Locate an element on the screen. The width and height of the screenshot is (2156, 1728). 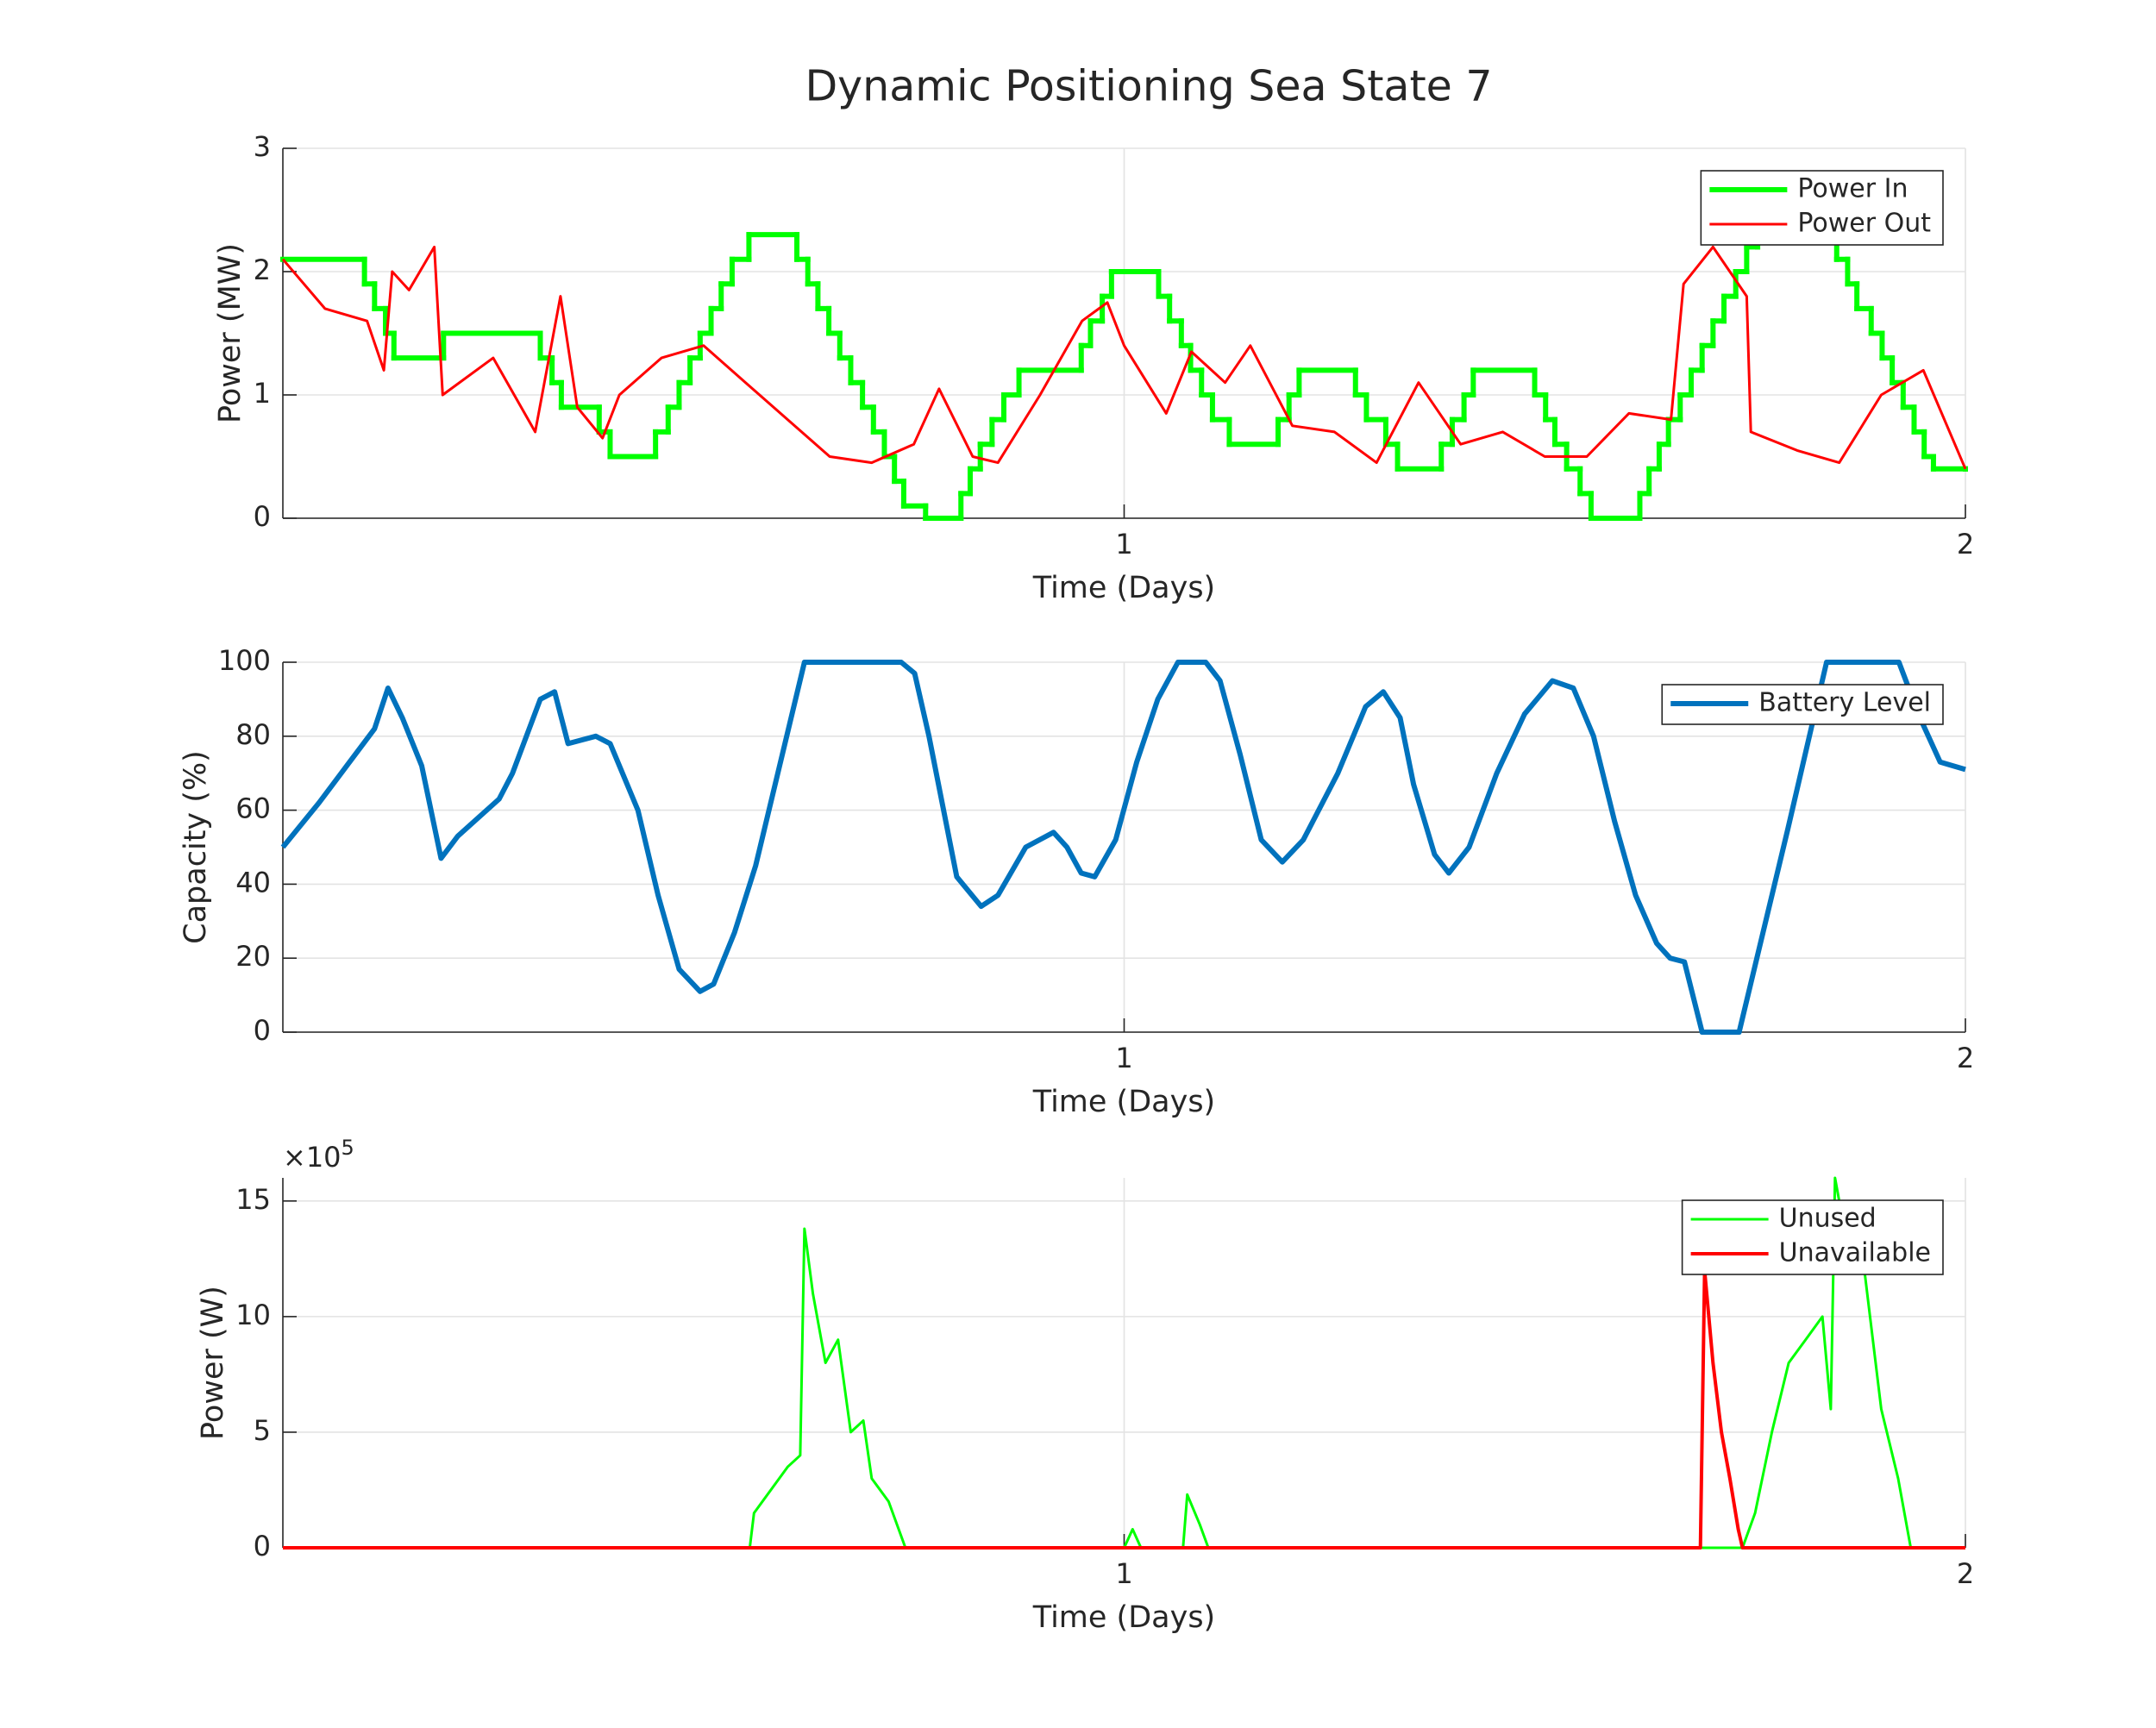
legend: Unused Unavailable is located at coordinates (1812, 1237).